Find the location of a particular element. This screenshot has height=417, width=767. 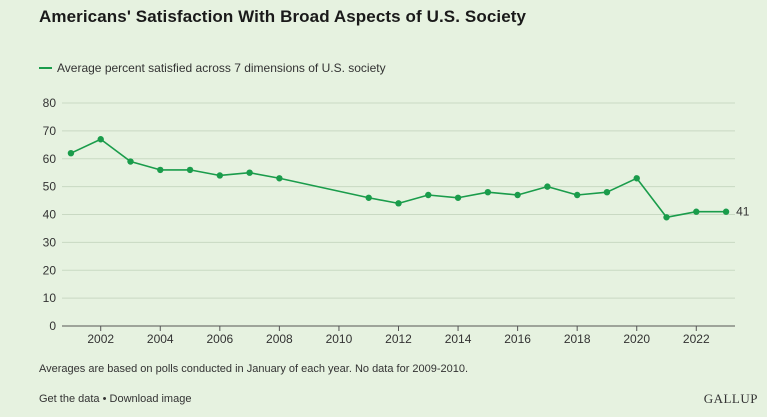

end-value-label: 41 is located at coordinates (743, 212).